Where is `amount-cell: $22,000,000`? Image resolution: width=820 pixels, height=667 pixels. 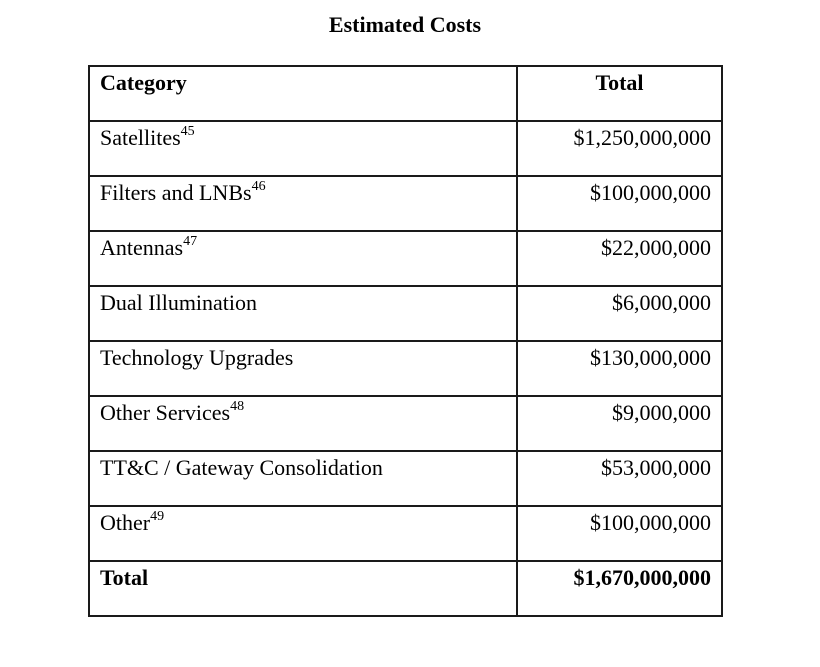 amount-cell: $22,000,000 is located at coordinates (619, 258).